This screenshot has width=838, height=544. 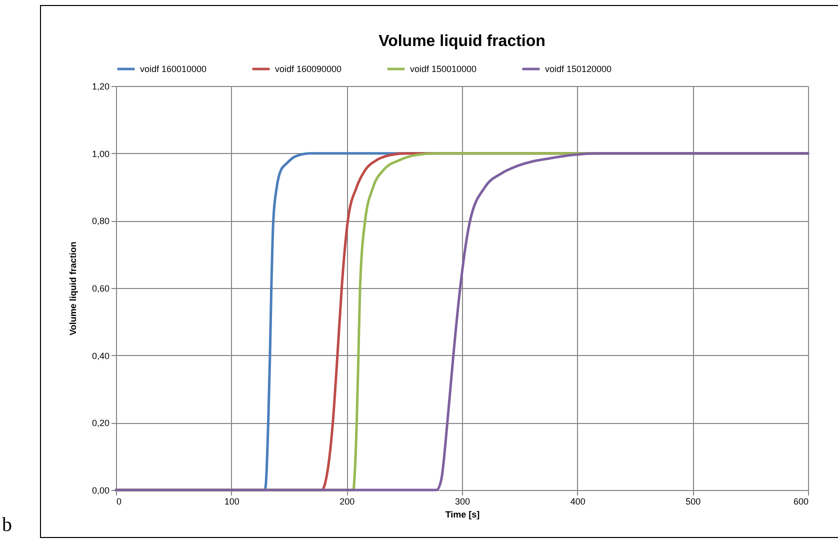 I want to click on x-tick-label: 400, so click(x=578, y=501).